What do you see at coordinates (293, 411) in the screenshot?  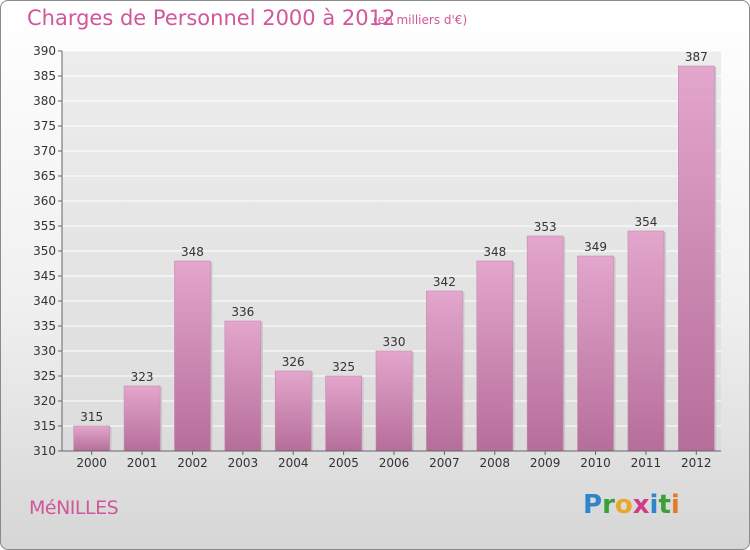 I see `bar-2004` at bounding box center [293, 411].